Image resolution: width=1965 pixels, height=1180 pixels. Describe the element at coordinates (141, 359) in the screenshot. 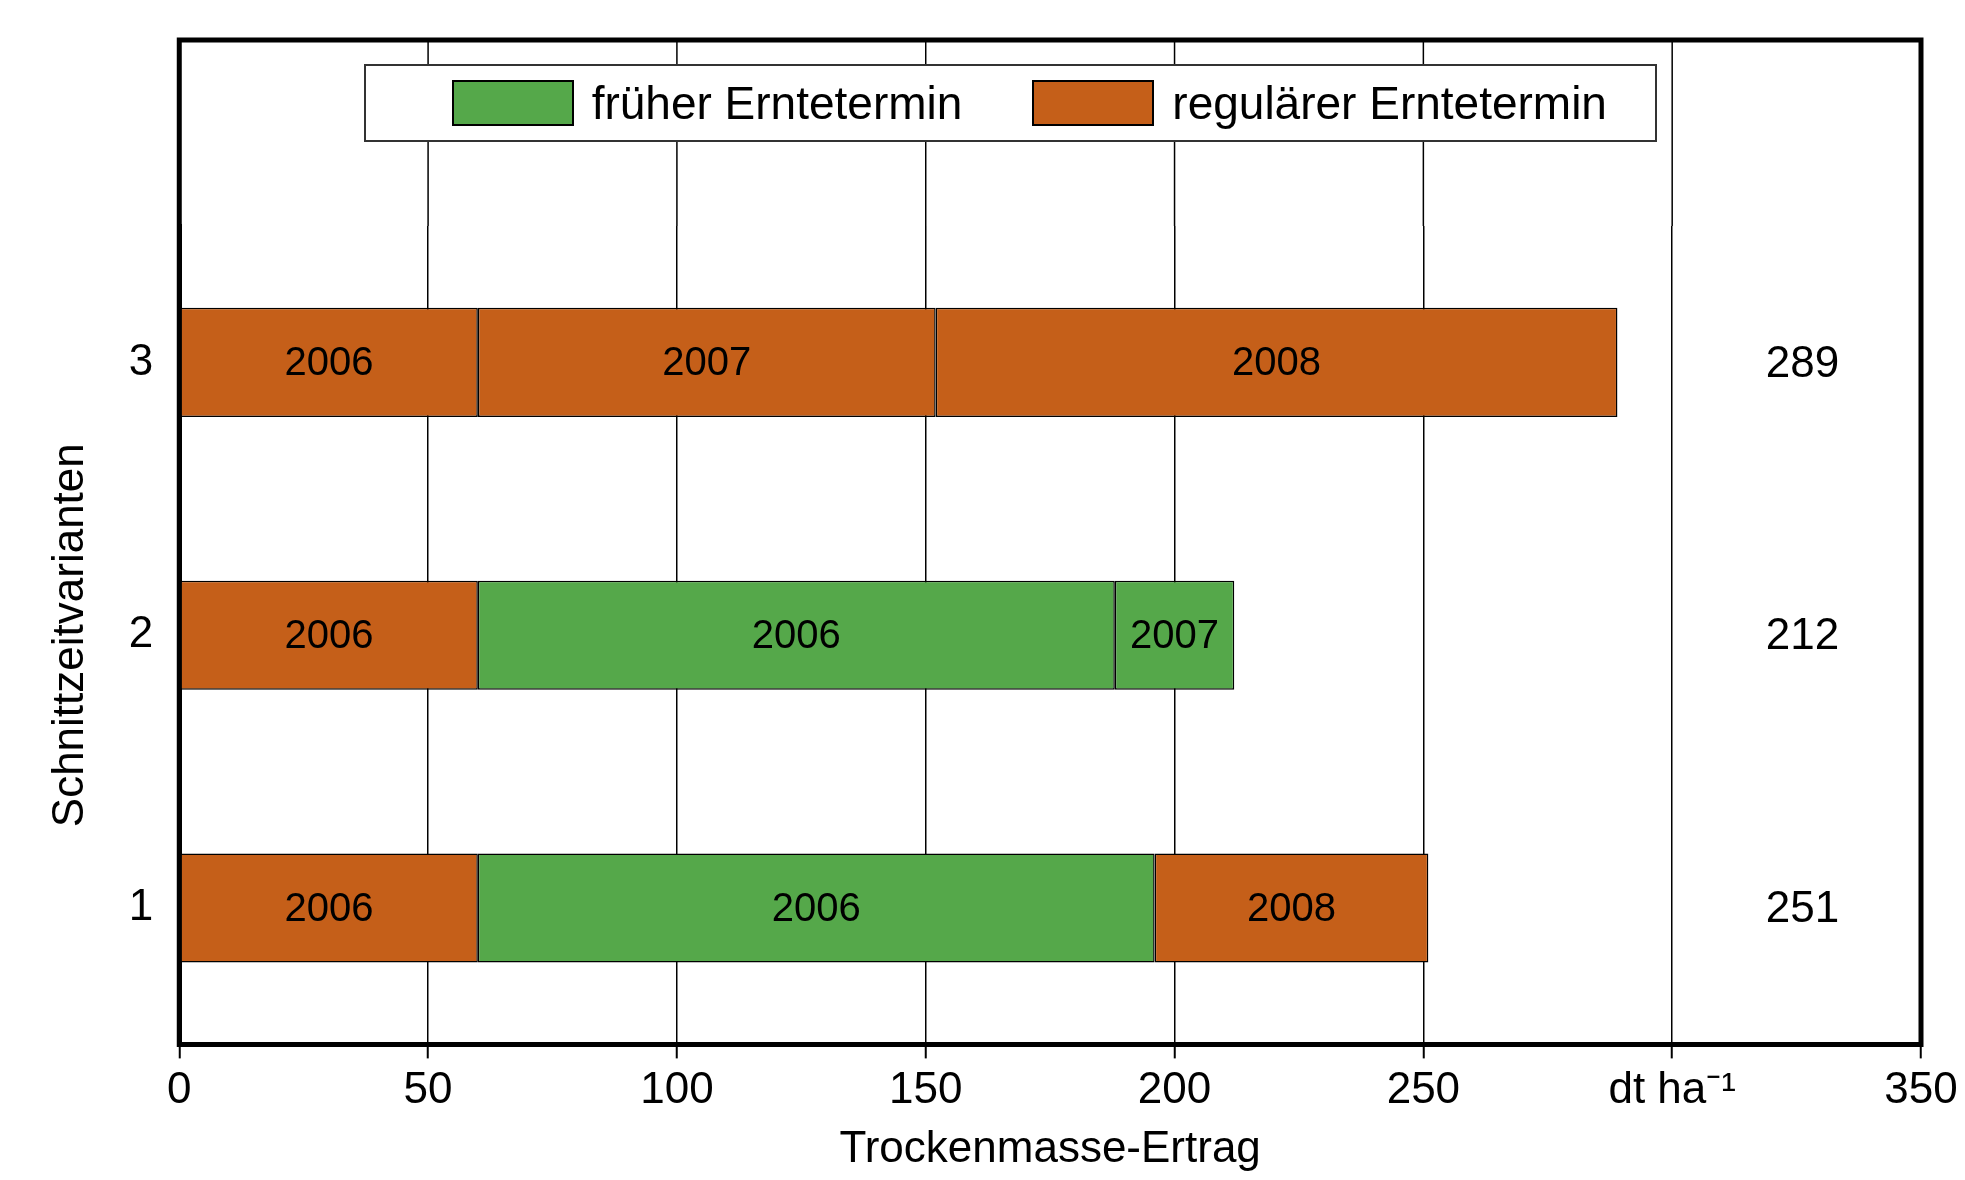

I see `y-tick-label: 3` at that location.